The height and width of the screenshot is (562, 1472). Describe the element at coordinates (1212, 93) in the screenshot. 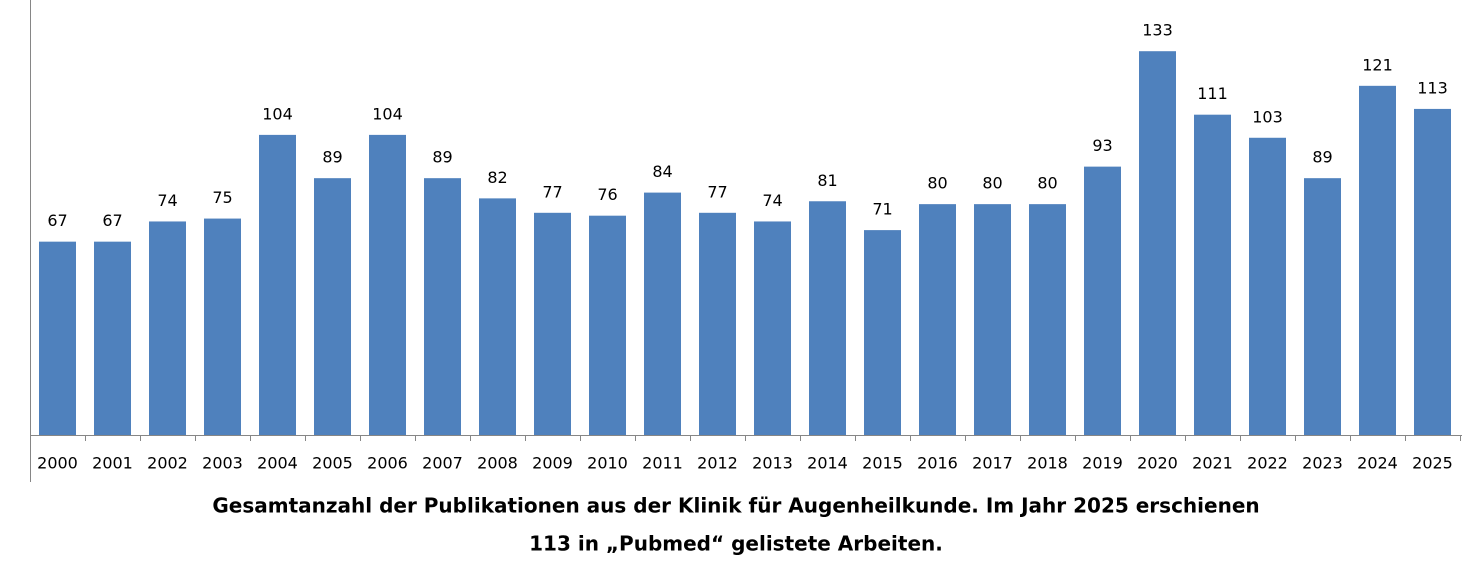

I see `data-label: 111` at that location.